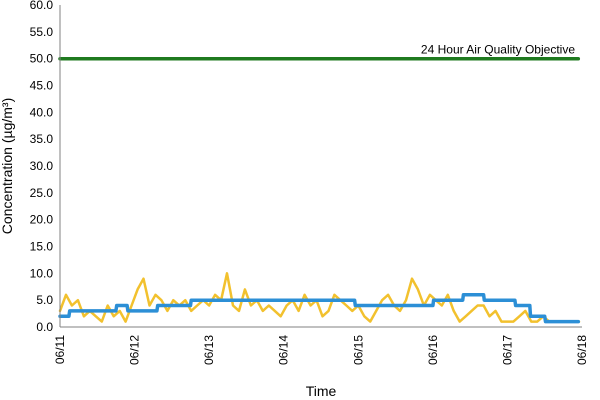 The image size is (600, 400). What do you see at coordinates (498, 50) in the screenshot?
I see `objective-annotation: 24 Hour Air Quality Objective` at bounding box center [498, 50].